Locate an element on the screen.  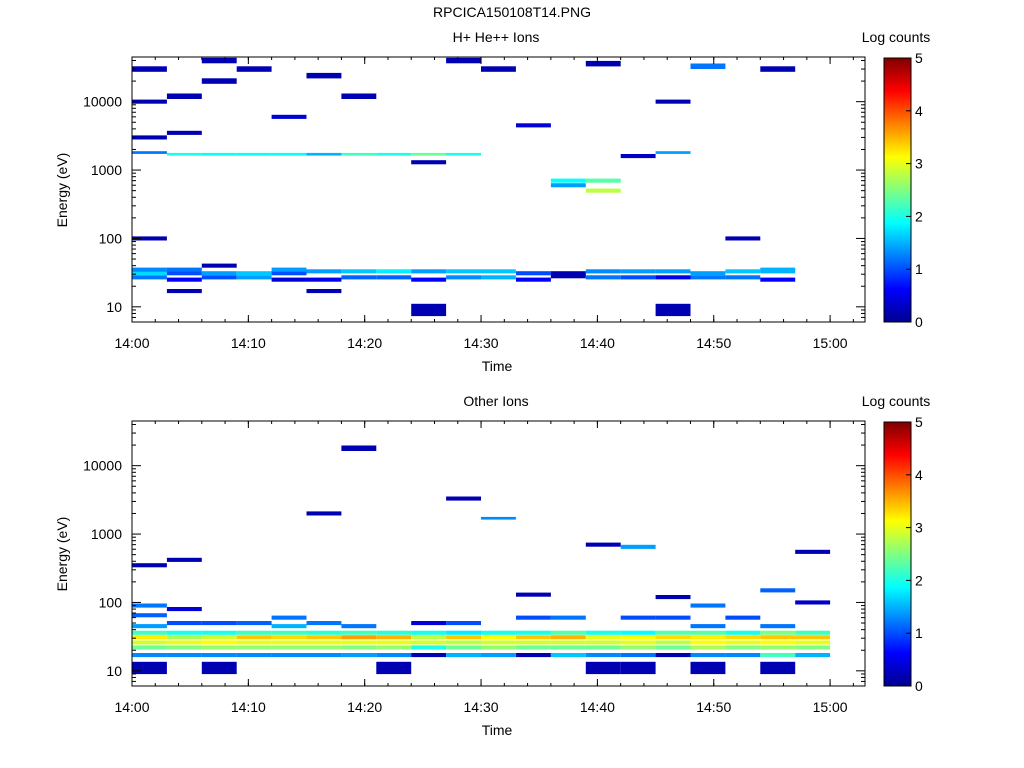
y-axis-label: Energy (eV) is located at coordinates (62, 190).